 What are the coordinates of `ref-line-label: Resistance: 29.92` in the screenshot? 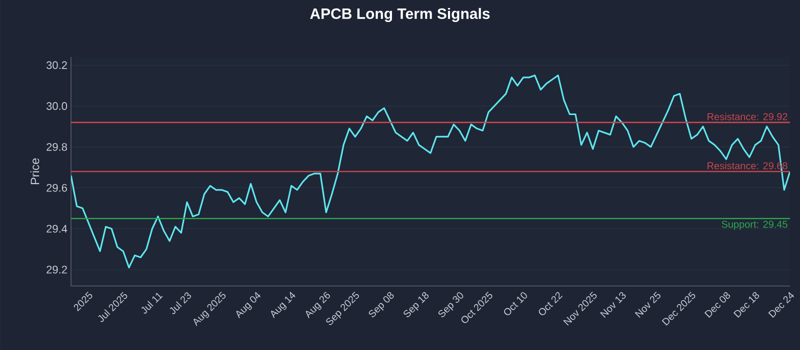 It's located at (748, 116).